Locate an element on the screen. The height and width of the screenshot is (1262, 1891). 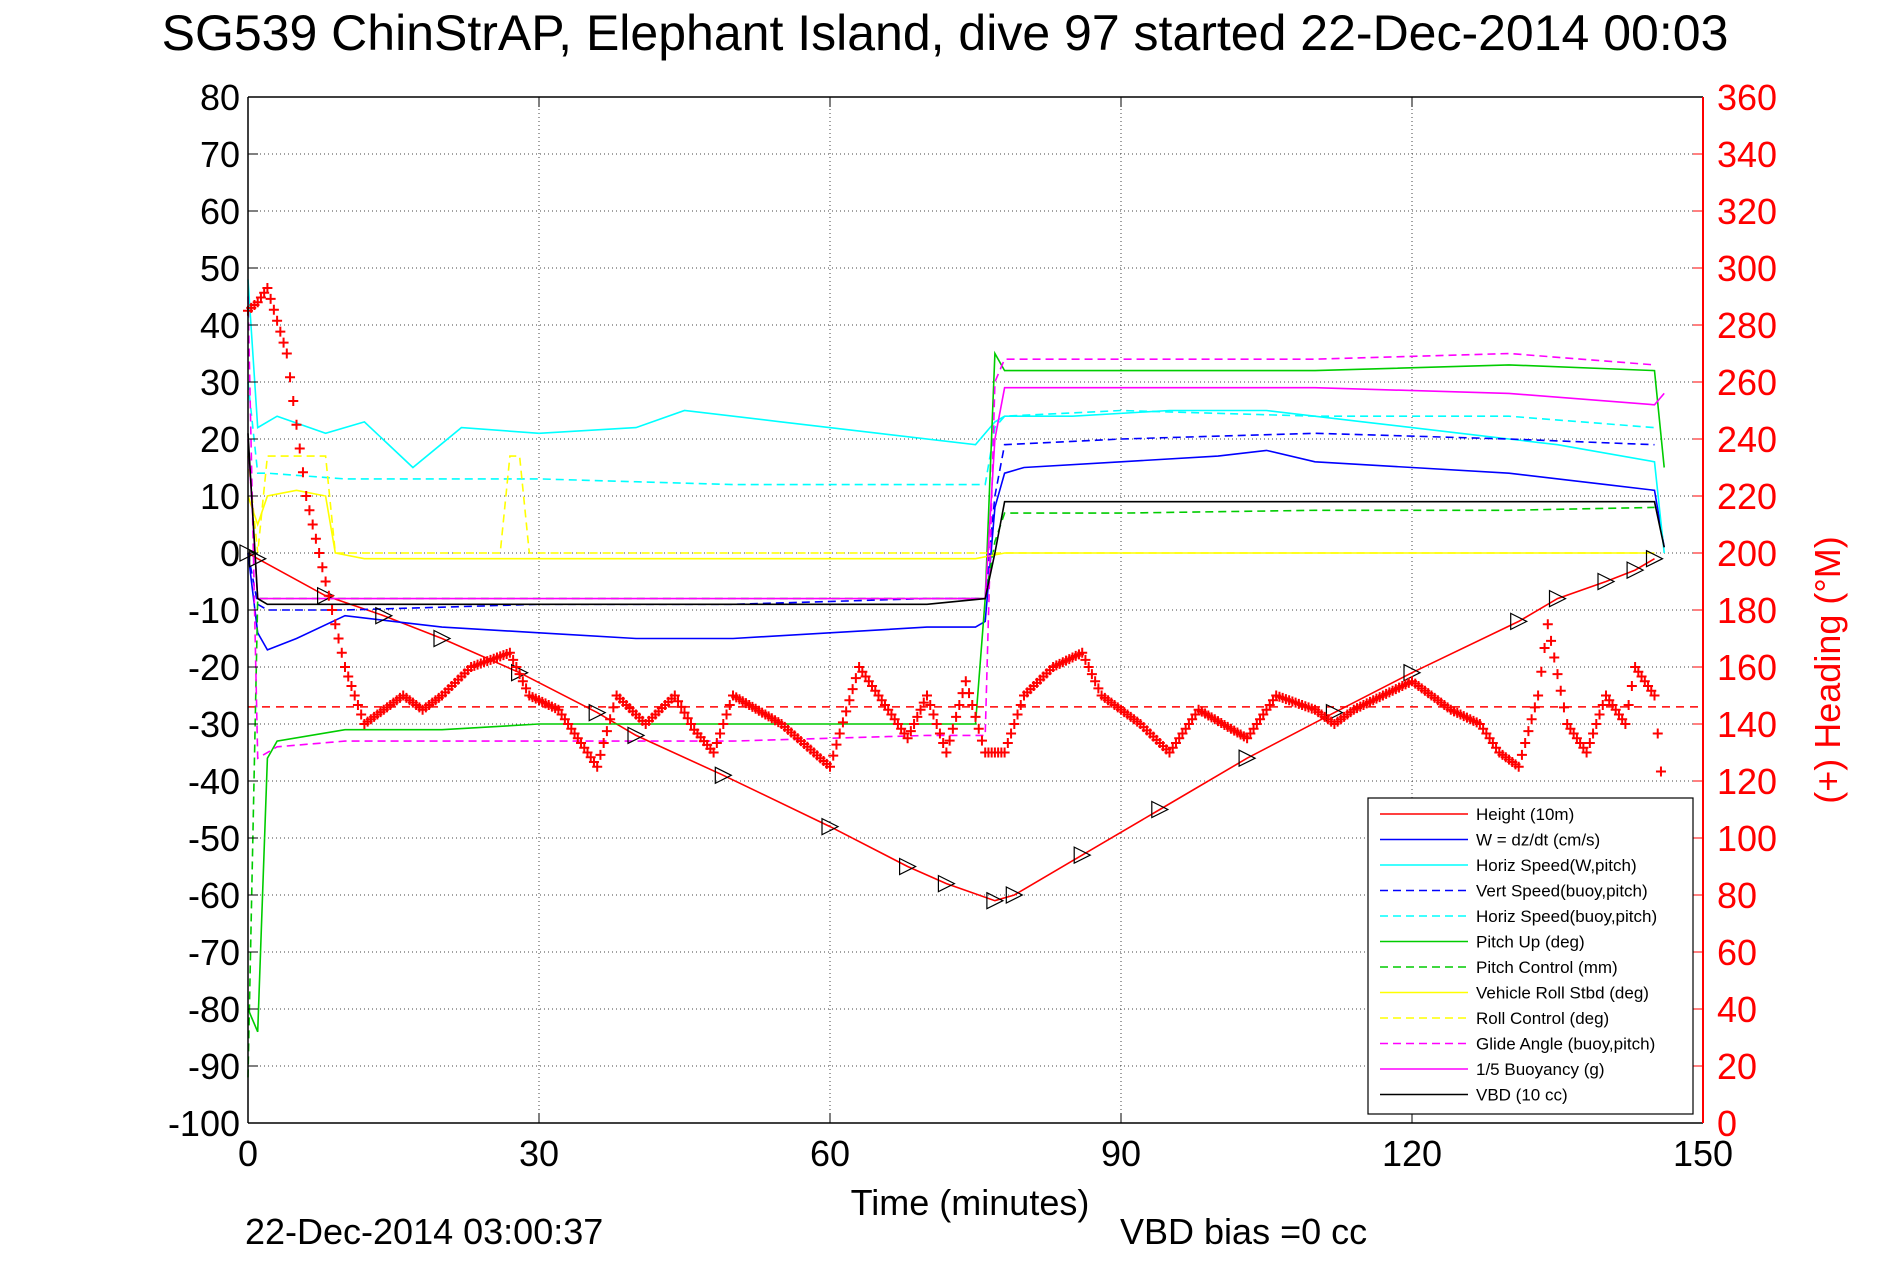
x-tick-label: 150 is located at coordinates (1703, 1153).